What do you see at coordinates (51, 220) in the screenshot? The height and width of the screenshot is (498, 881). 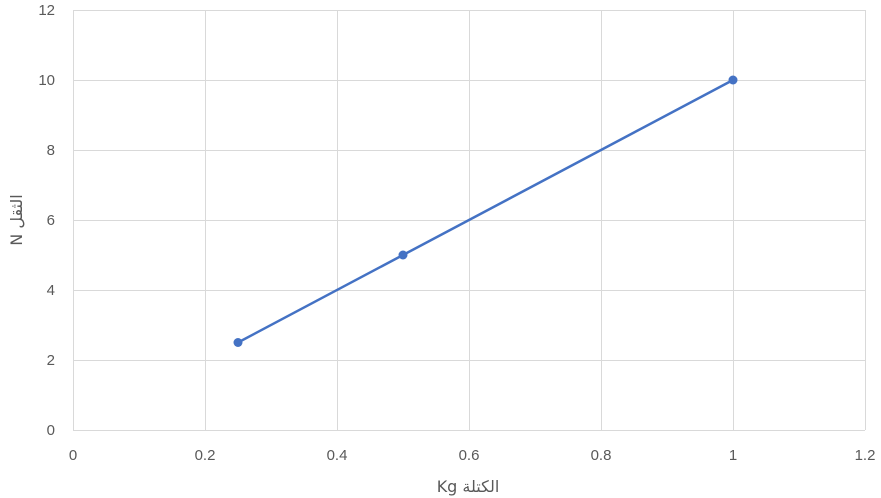 I see `y-tick-label: 6` at bounding box center [51, 220].